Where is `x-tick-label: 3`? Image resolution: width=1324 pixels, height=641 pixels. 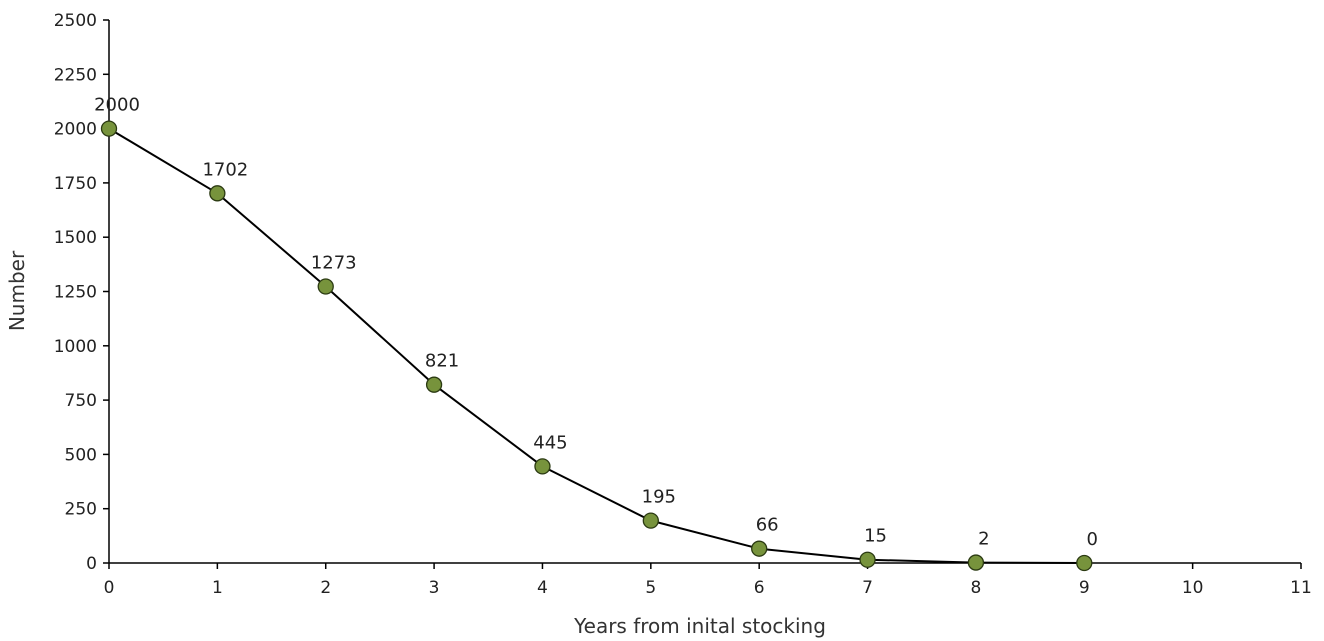 x-tick-label: 3 is located at coordinates (434, 588).